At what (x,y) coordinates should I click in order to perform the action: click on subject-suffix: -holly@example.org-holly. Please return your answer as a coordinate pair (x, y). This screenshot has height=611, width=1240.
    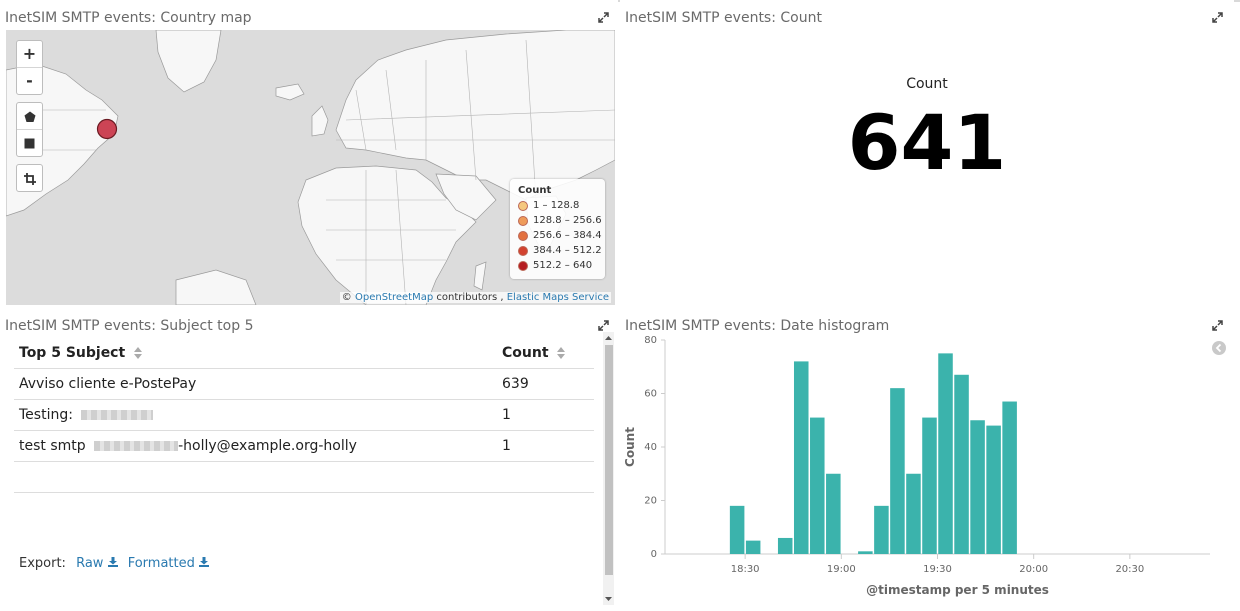
    Looking at the image, I should click on (267, 446).